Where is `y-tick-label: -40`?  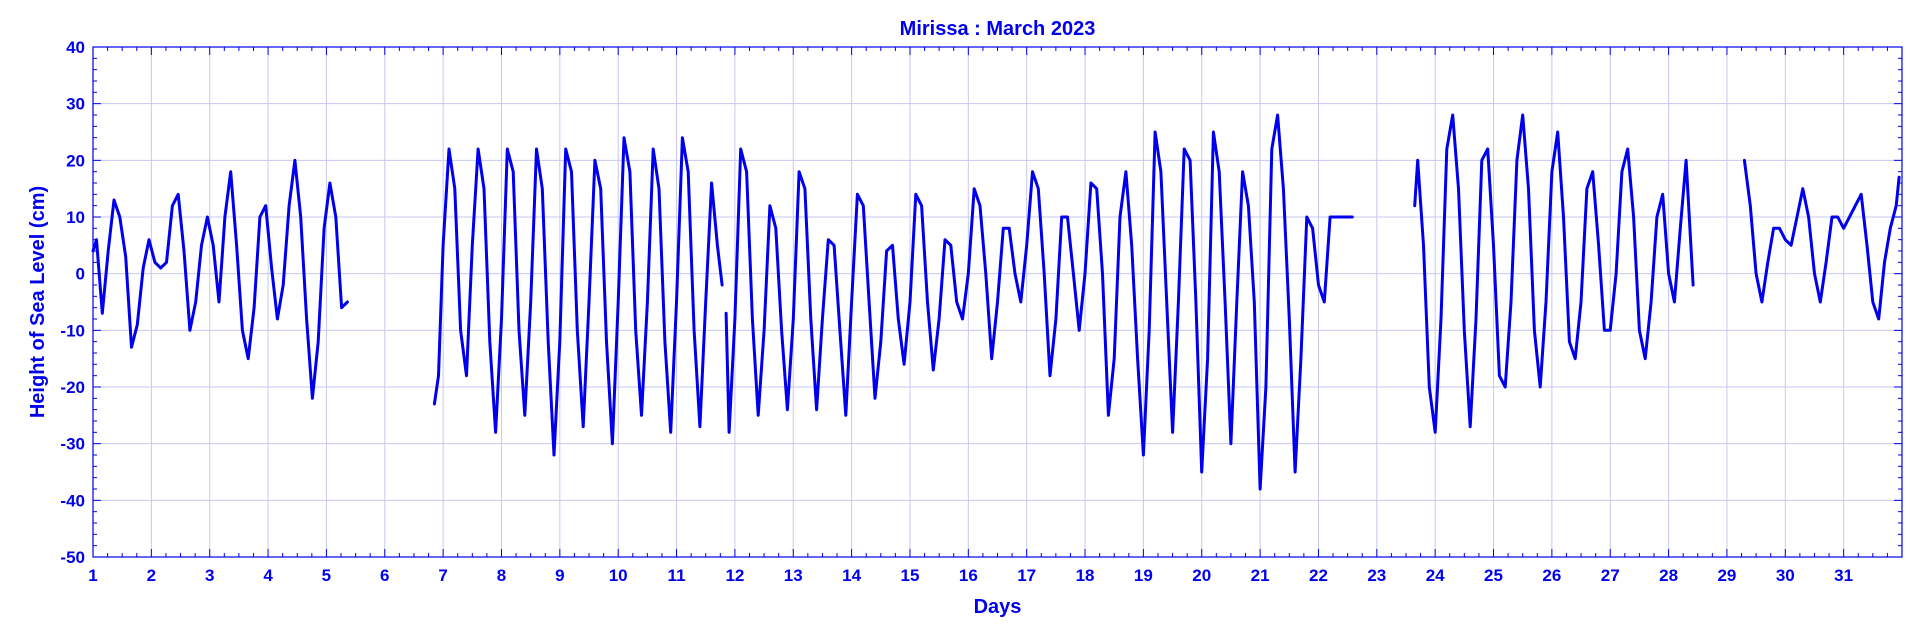
y-tick-label: -40 is located at coordinates (72, 500).